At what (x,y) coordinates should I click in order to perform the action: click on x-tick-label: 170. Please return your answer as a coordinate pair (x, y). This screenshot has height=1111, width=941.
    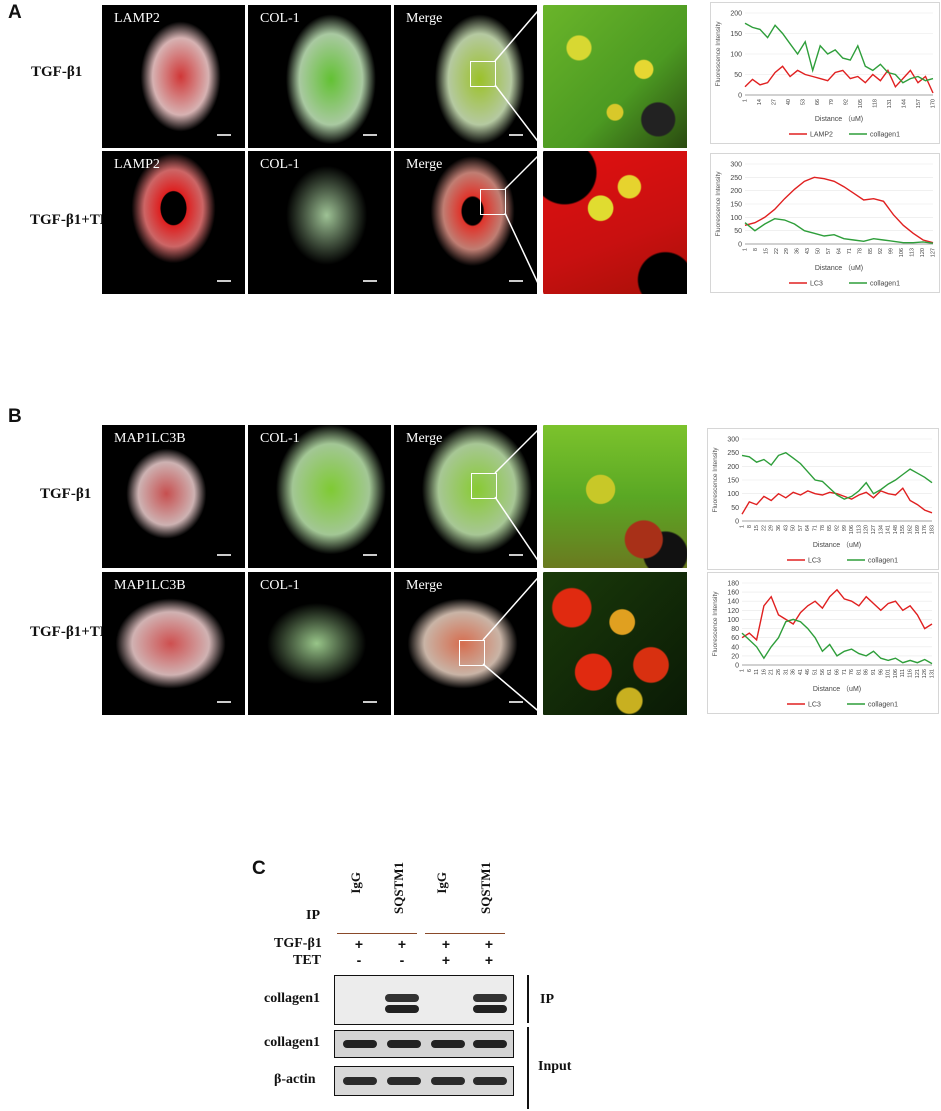
    Looking at the image, I should click on (933, 103).